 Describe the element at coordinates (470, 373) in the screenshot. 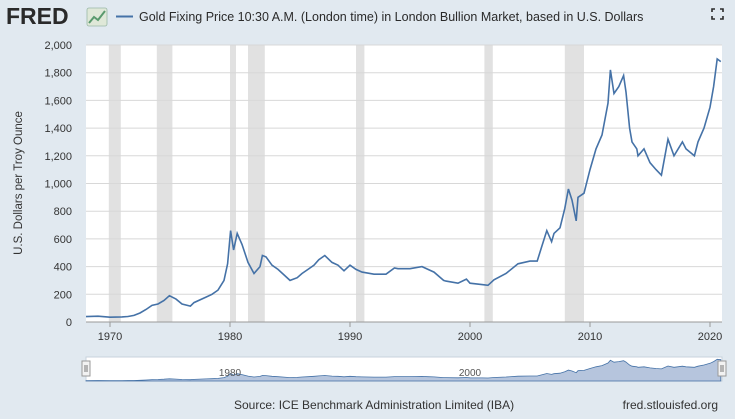

I see `navigator-tick-label: 2000` at that location.